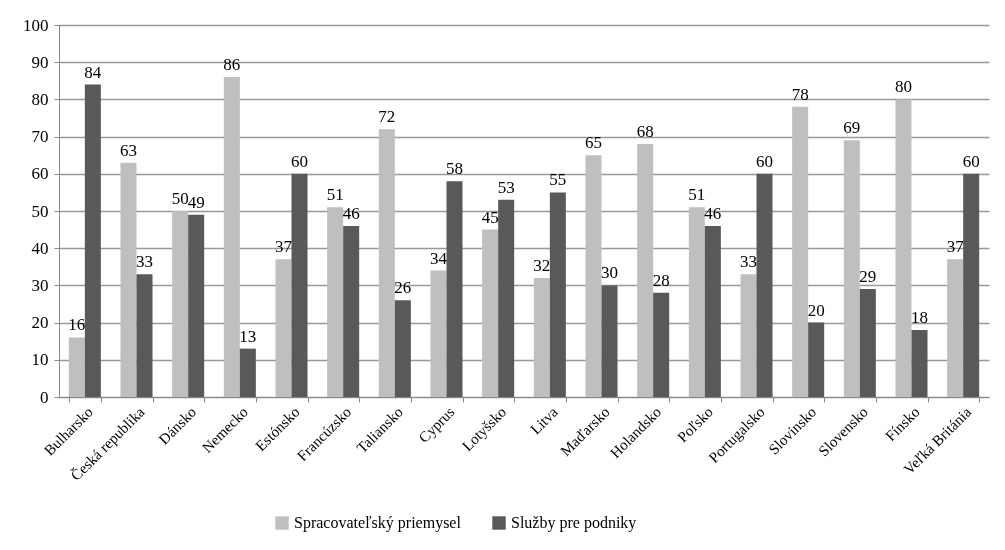 This screenshot has width=1005, height=550. I want to click on data-label: 28, so click(661, 280).